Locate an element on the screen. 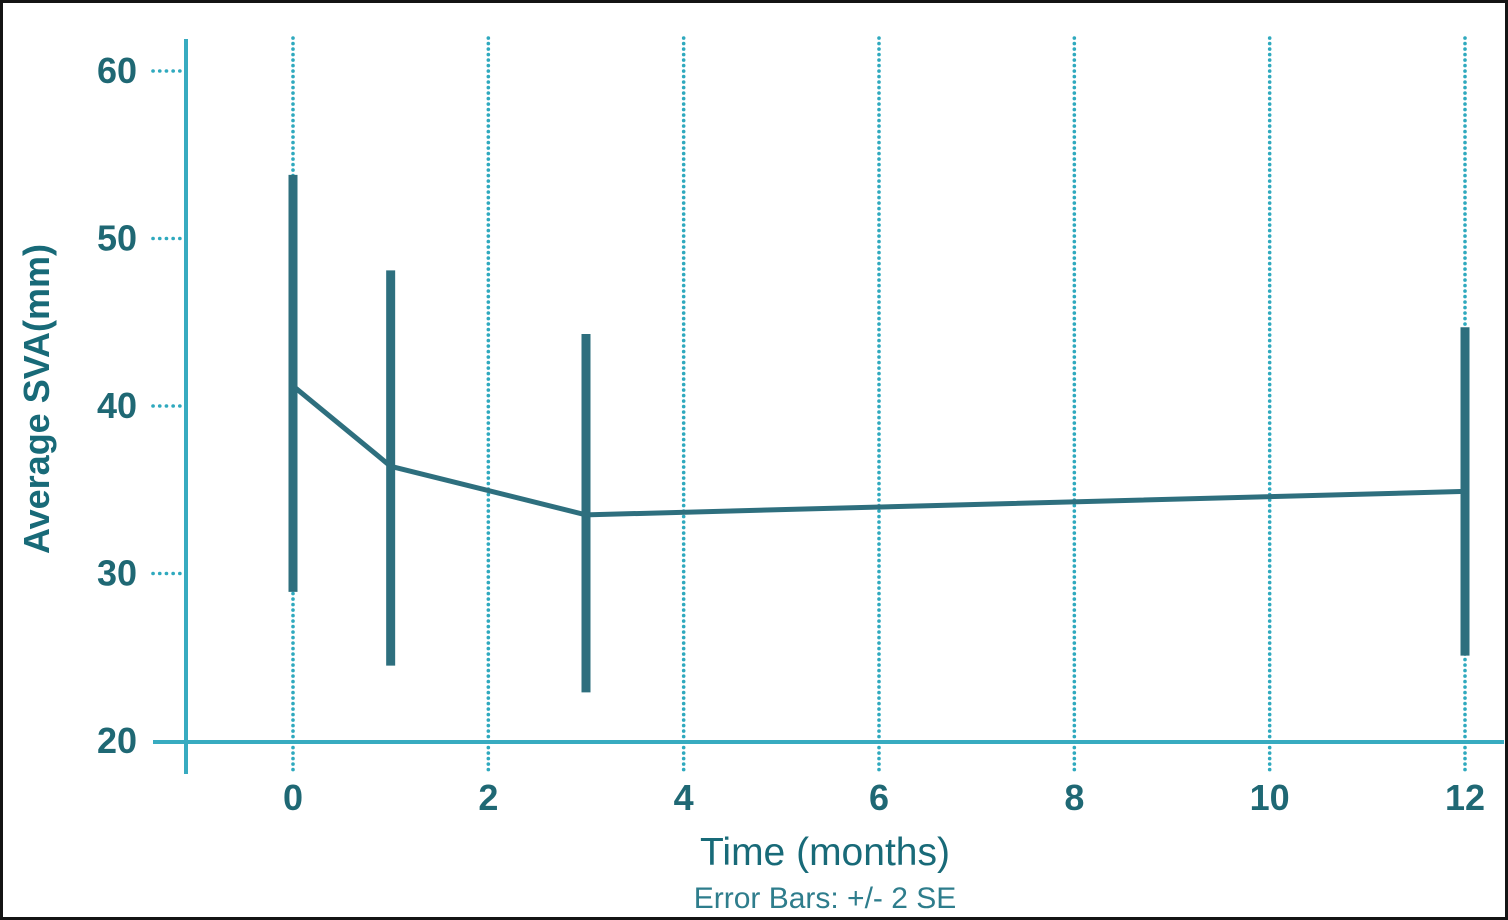 This screenshot has width=1508, height=920. x-axis-title: Time (months) is located at coordinates (825, 852).